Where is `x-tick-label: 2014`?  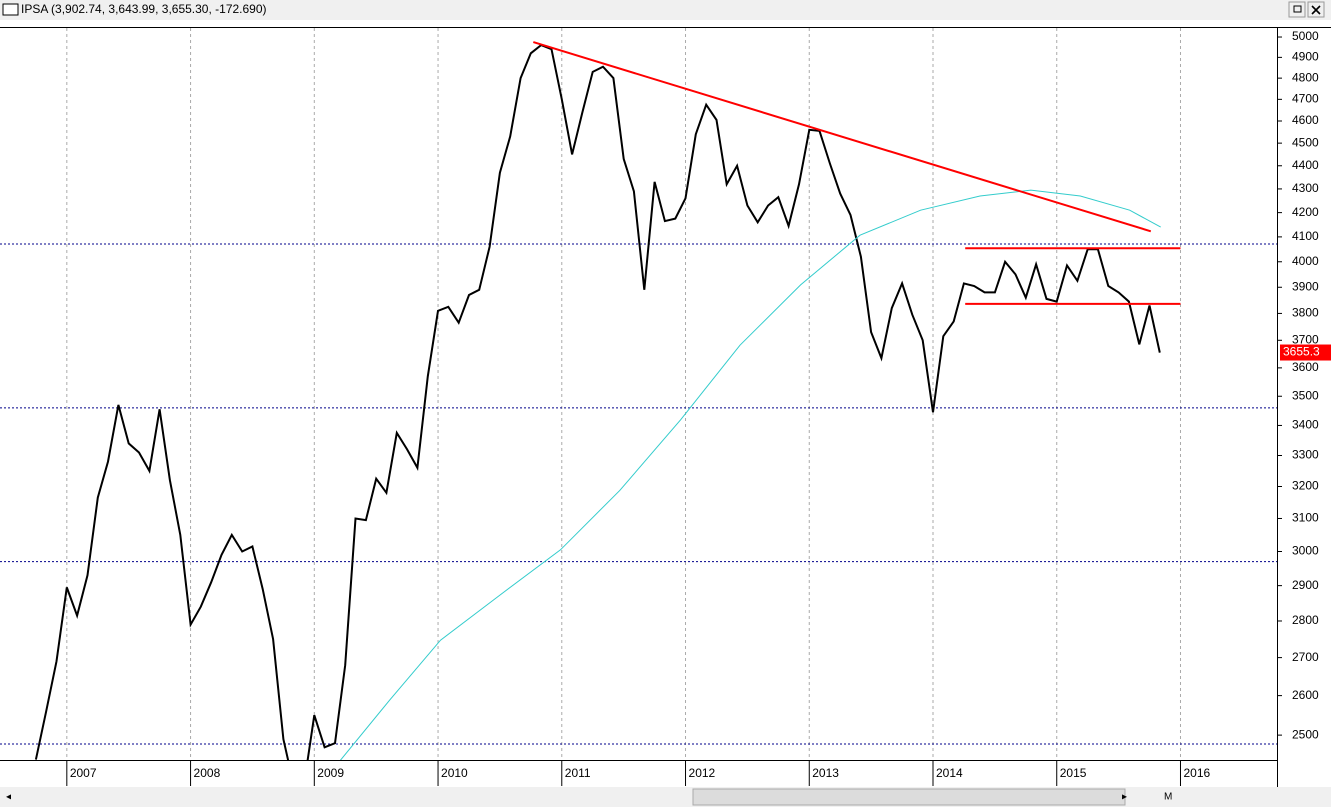
x-tick-label: 2014 is located at coordinates (949, 773).